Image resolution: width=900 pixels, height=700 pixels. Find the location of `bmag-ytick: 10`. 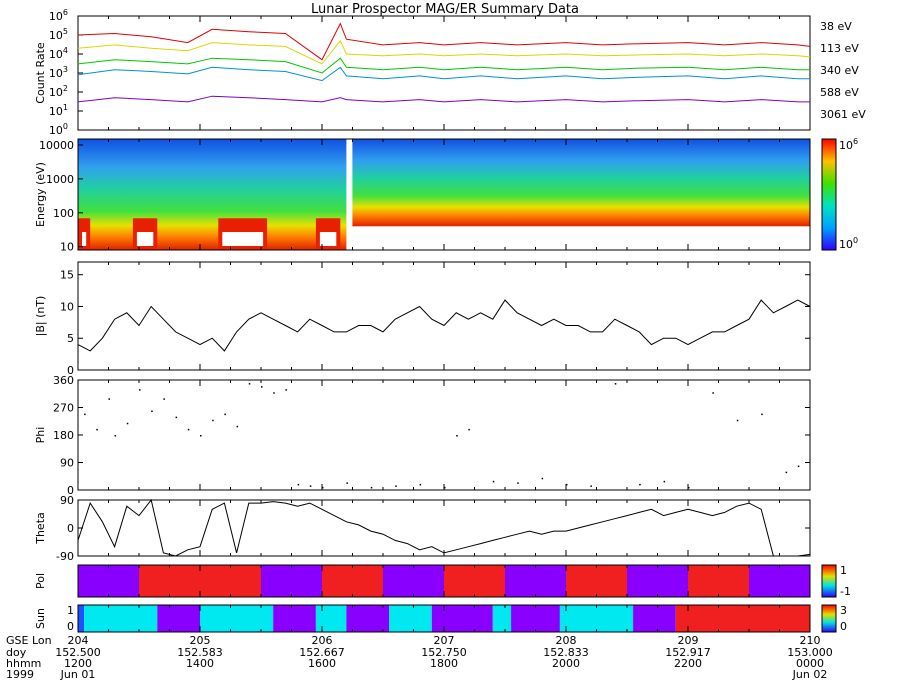

bmag-ytick: 10 is located at coordinates (67, 306).